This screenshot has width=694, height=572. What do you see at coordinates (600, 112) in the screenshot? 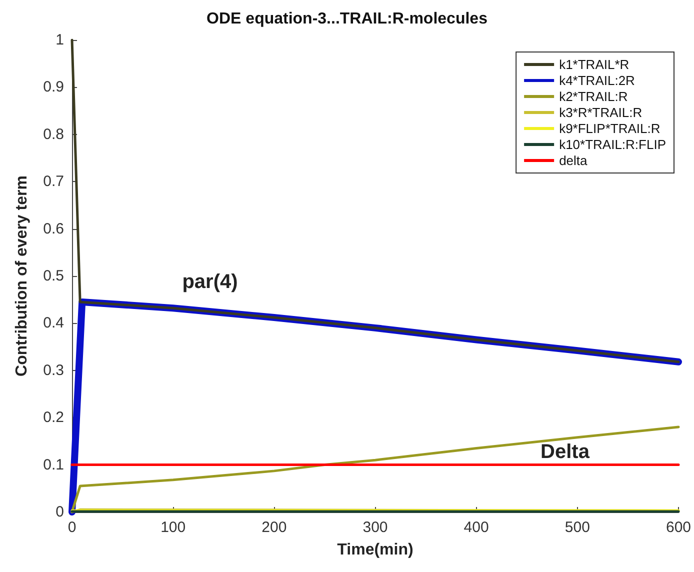
I see `legend-label: k3*R*TRAIL:R` at bounding box center [600, 112].